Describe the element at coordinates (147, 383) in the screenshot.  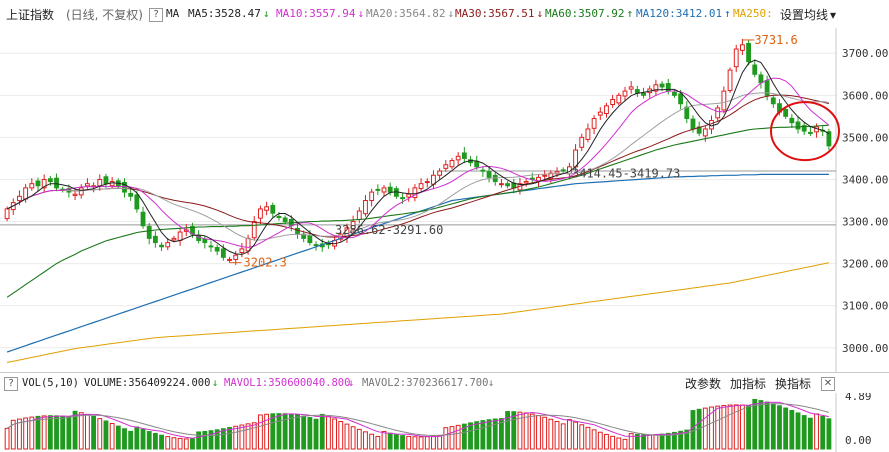
I see `volume-value: VOLUME:356409224.000` at that location.